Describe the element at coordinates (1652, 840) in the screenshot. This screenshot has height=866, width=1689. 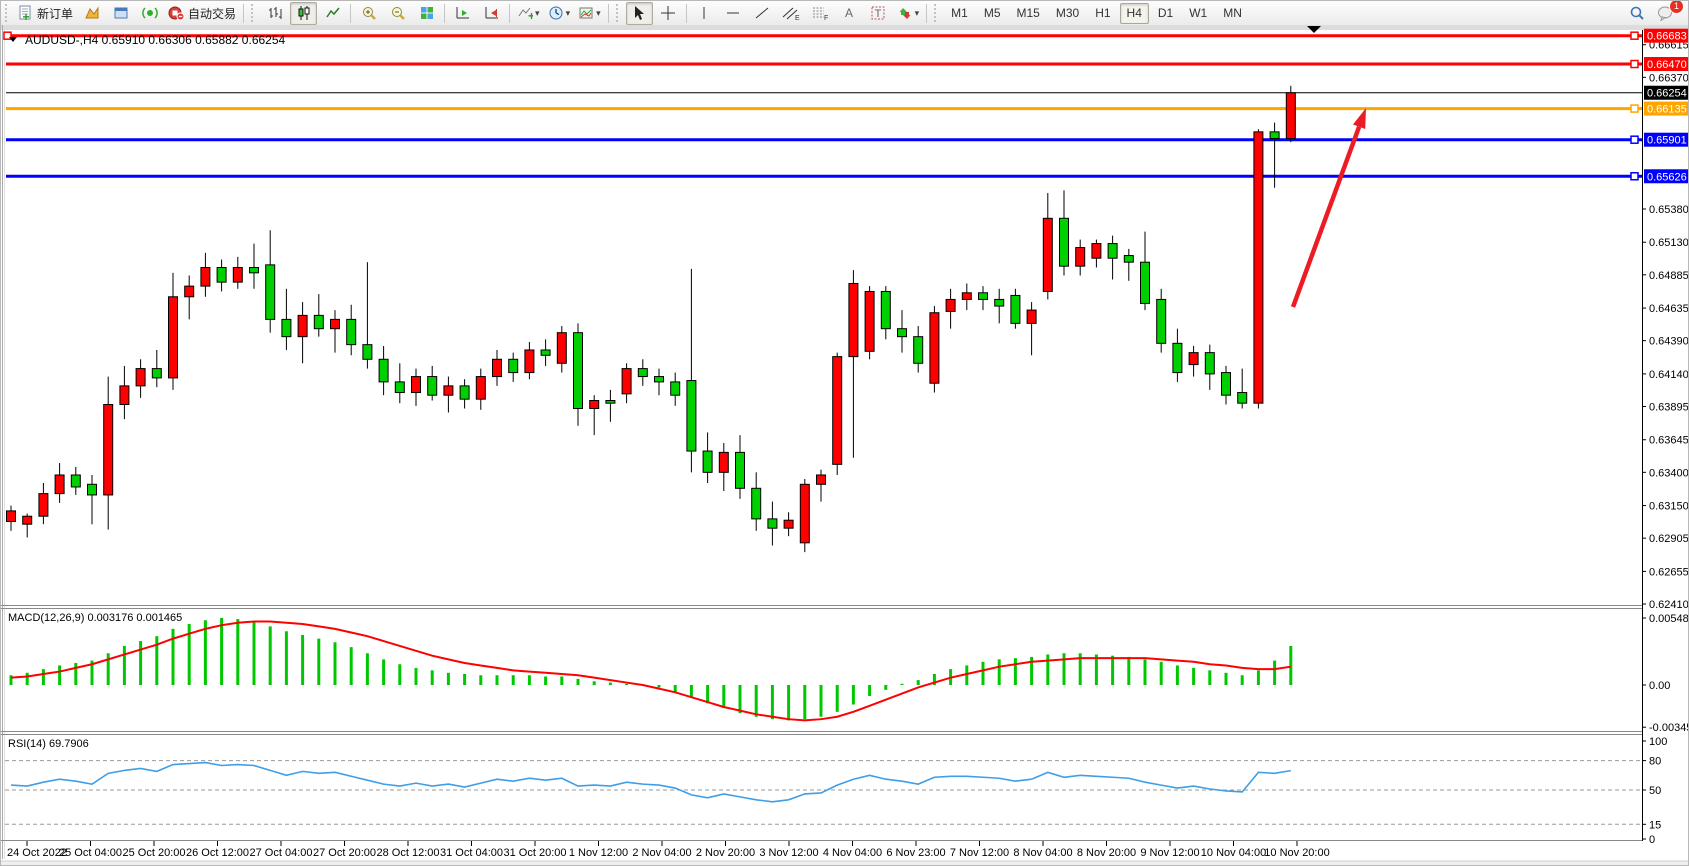
I see `rsi-axis-label: 0` at that location.